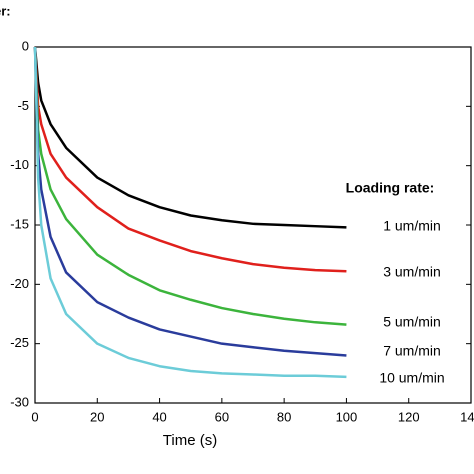 This screenshot has width=474, height=474. Describe the element at coordinates (97, 416) in the screenshot. I see `x-tick-label: 20` at that location.